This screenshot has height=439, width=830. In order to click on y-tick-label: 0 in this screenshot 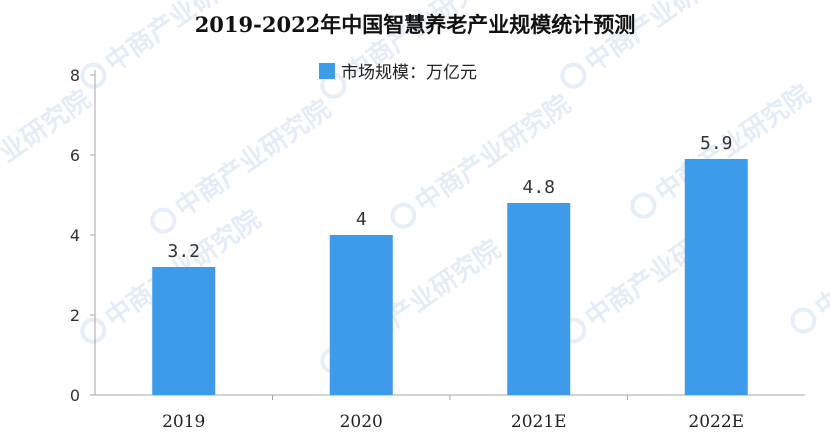, I will do `click(75, 395)`.